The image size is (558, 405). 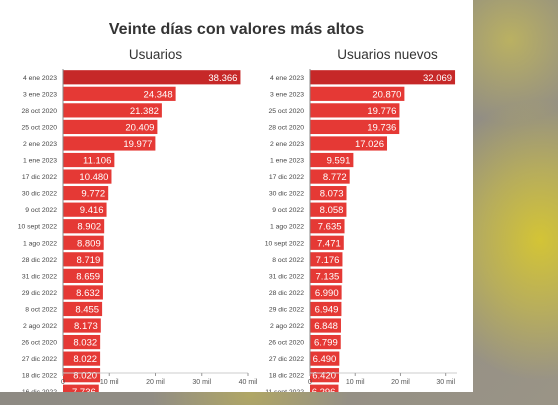 I want to click on usuarios-category-label: 4 ene 2023, so click(x=40, y=78).